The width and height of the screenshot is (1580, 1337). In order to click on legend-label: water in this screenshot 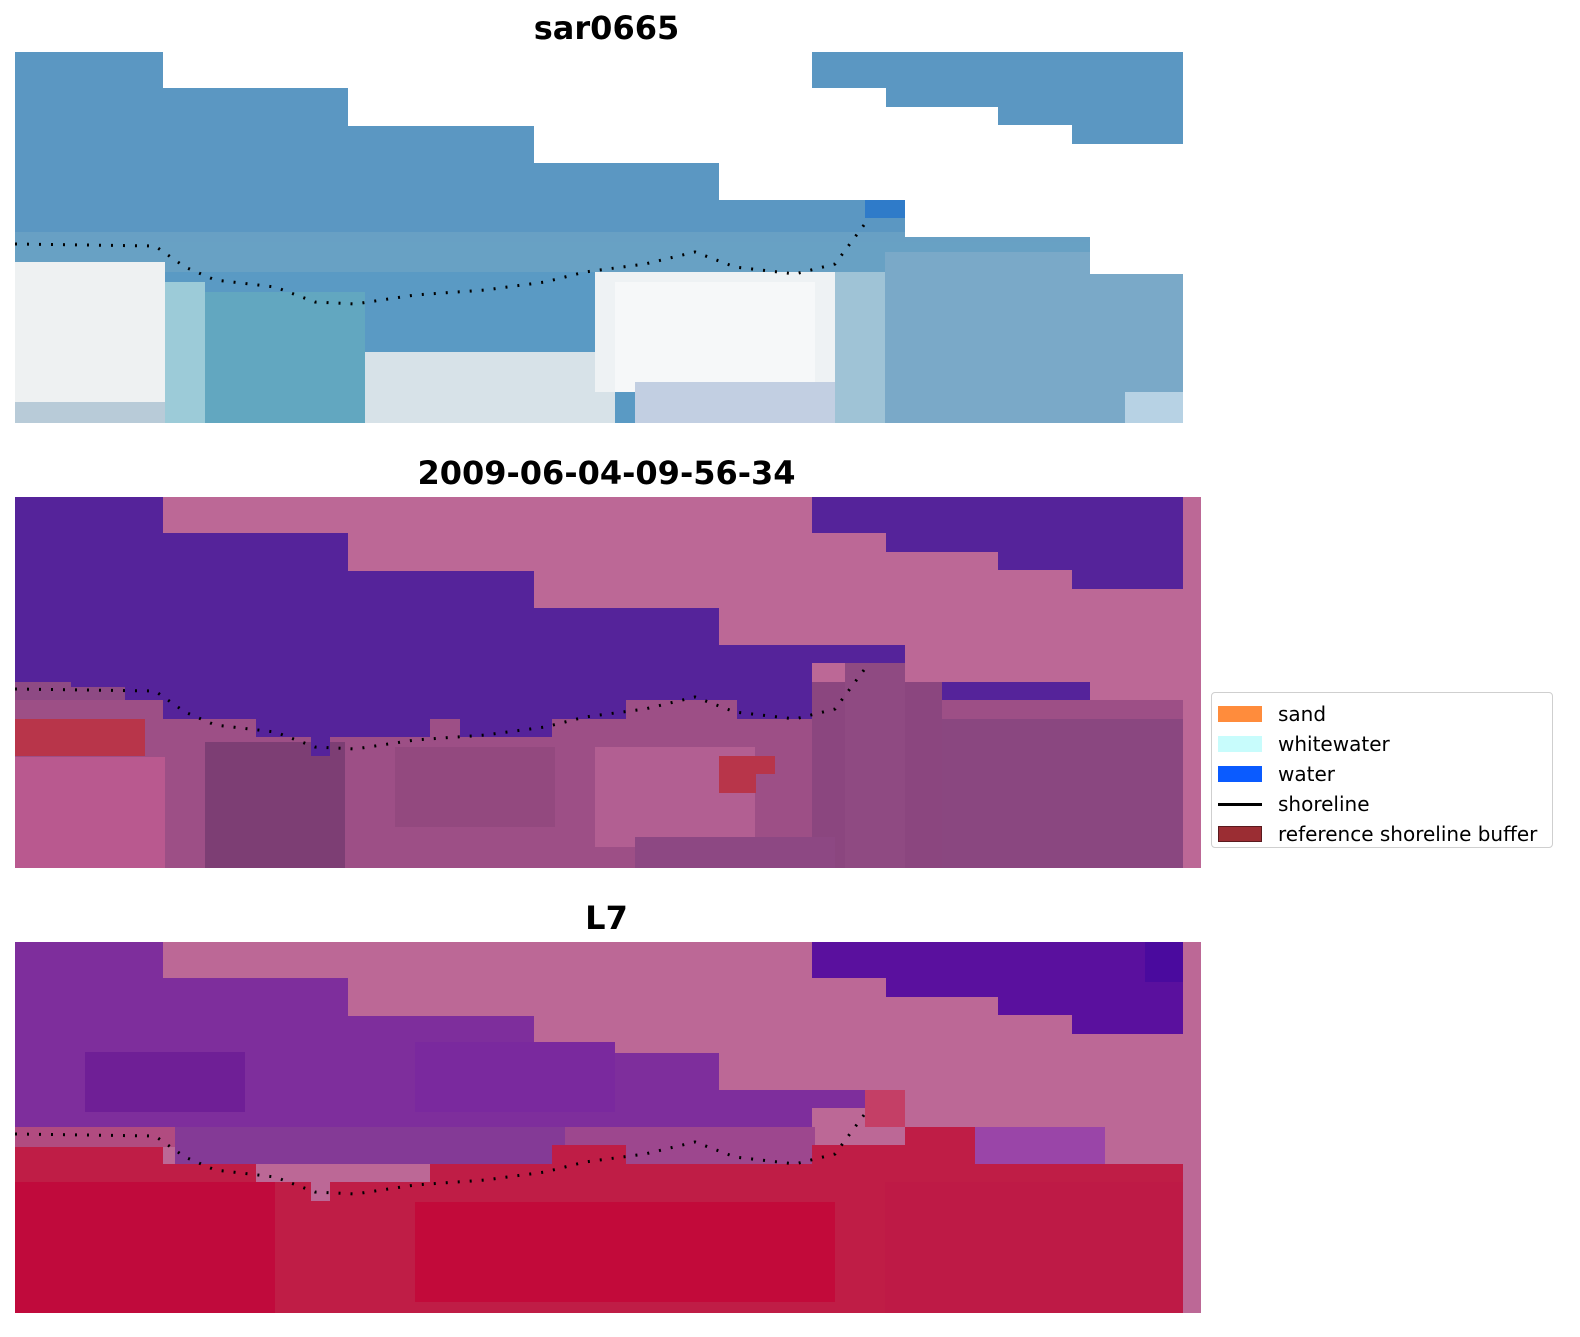, I will do `click(1306, 774)`.